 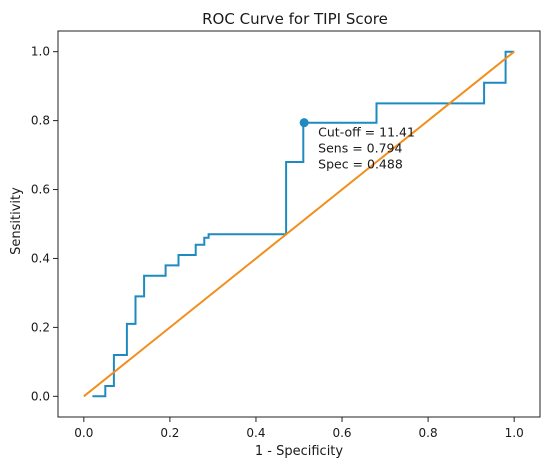 I want to click on y-tick-label: 0.0, so click(x=40, y=396).